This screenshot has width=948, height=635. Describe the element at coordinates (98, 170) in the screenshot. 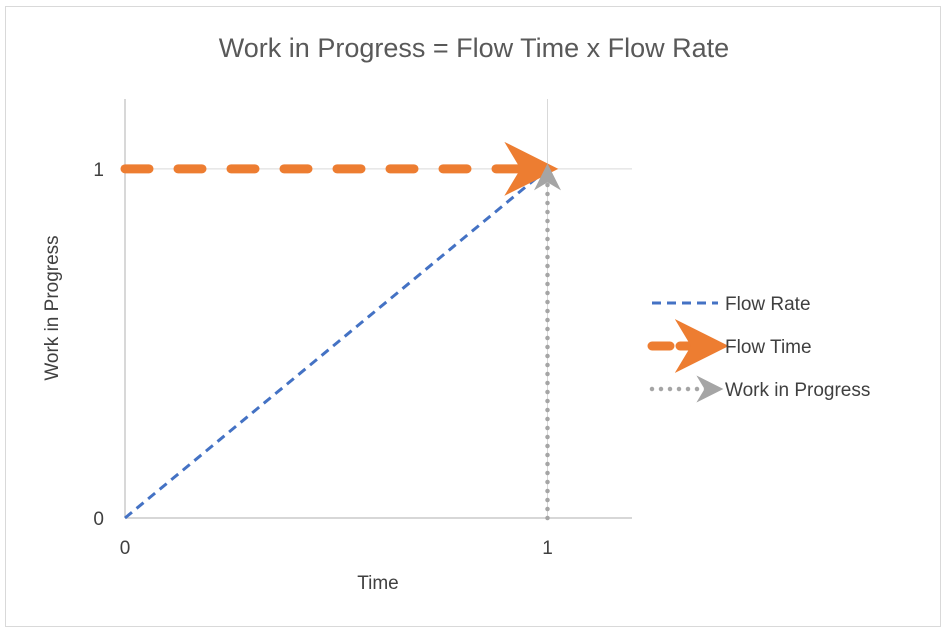

I see `y-tick-label: 1` at that location.